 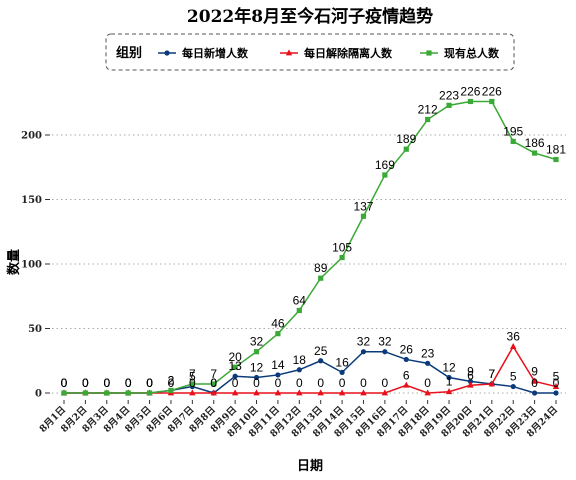 I want to click on series-line, so click(x=310, y=369).